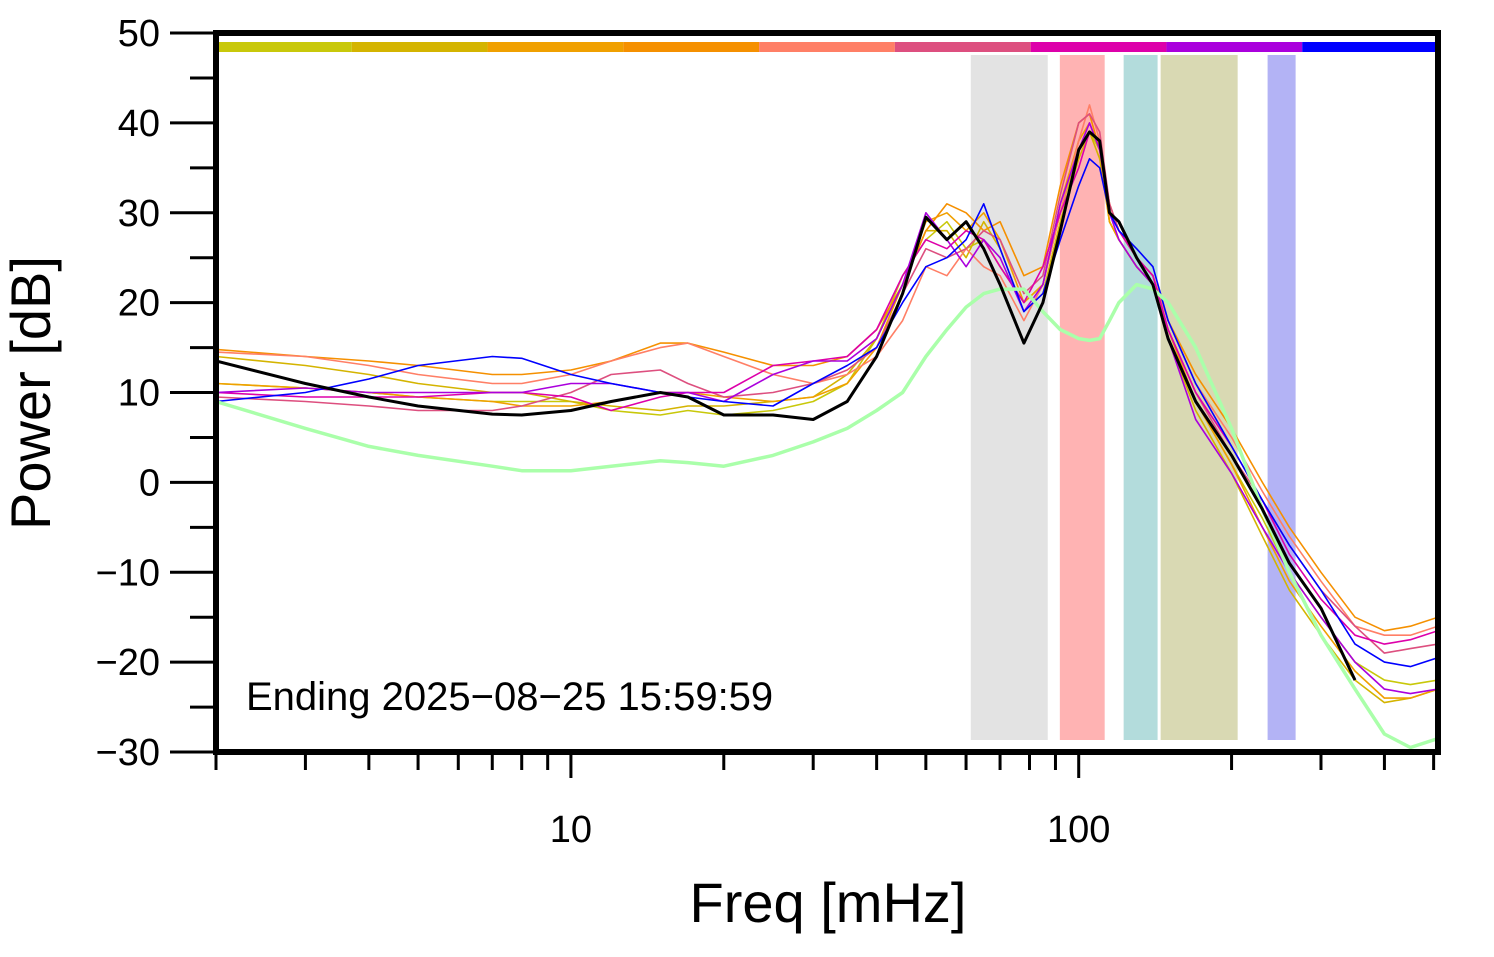  I want to click on y-tick-label: 40, so click(139, 124).